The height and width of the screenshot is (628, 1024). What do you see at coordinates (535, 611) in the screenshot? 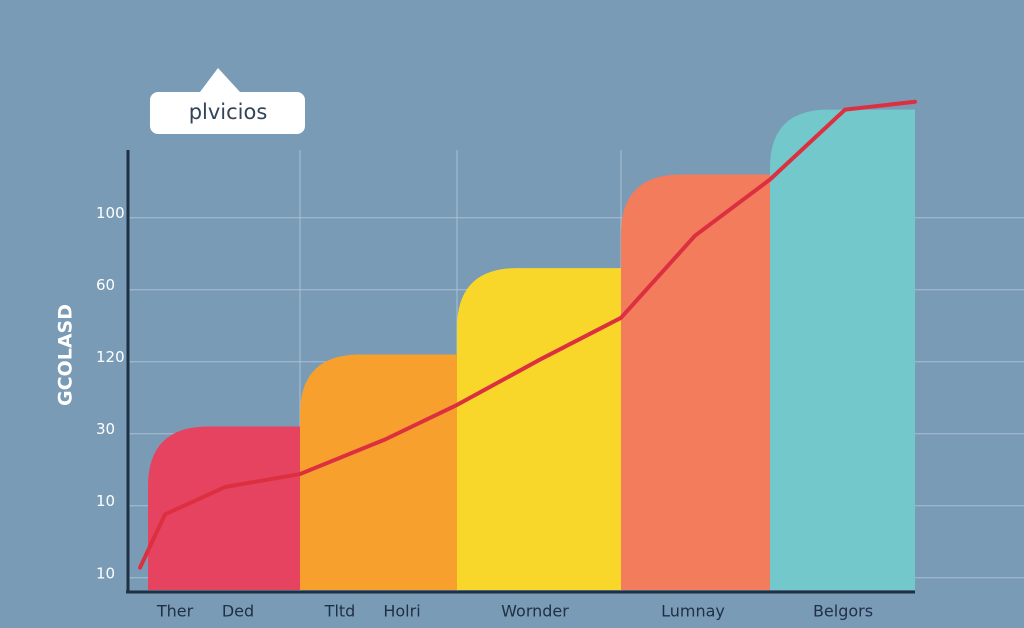
I see `x-tick-label: Wornder` at bounding box center [535, 611].